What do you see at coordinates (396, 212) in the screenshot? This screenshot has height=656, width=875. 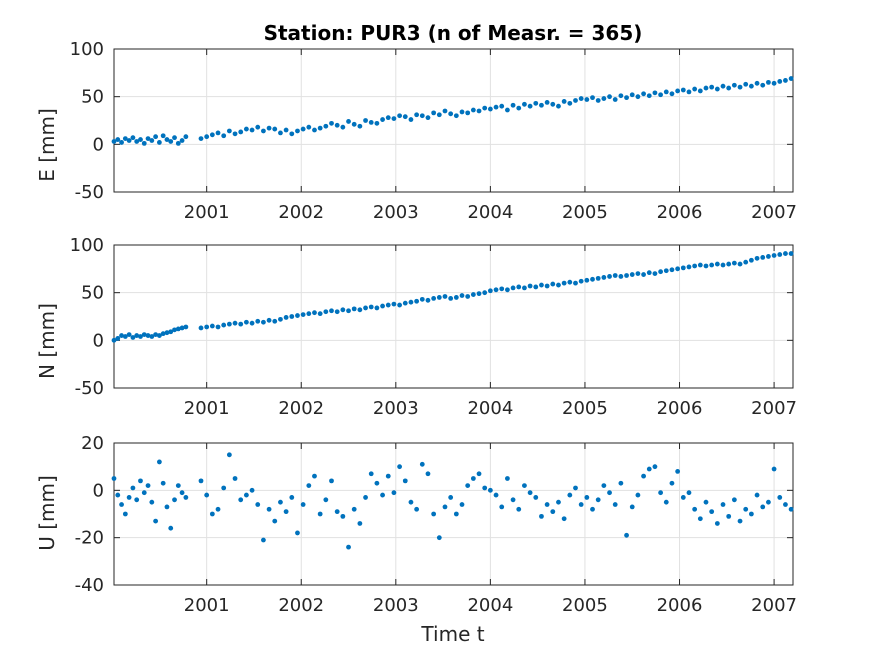 I see `x-tick-label: 2003` at bounding box center [396, 212].